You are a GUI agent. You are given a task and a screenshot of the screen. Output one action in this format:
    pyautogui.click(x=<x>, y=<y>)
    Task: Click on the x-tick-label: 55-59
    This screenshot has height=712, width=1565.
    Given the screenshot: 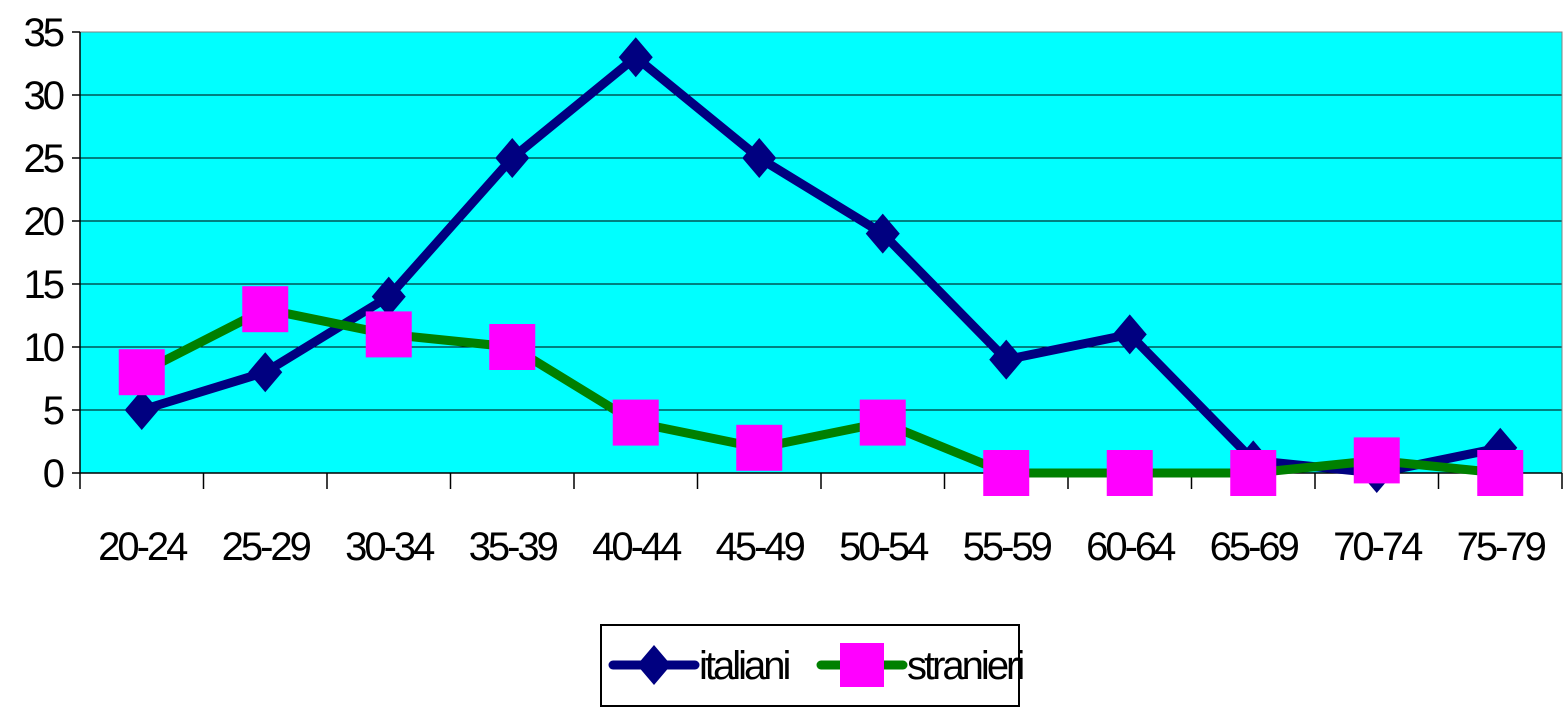 What is the action you would take?
    pyautogui.click(x=1007, y=547)
    